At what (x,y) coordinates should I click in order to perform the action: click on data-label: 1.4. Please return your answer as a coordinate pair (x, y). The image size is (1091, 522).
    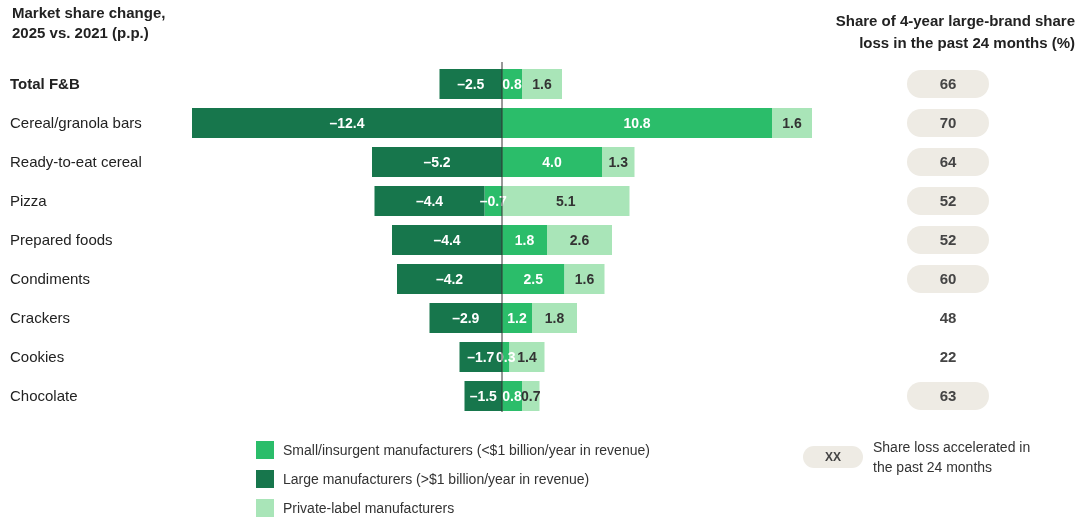
    Looking at the image, I should click on (527, 356).